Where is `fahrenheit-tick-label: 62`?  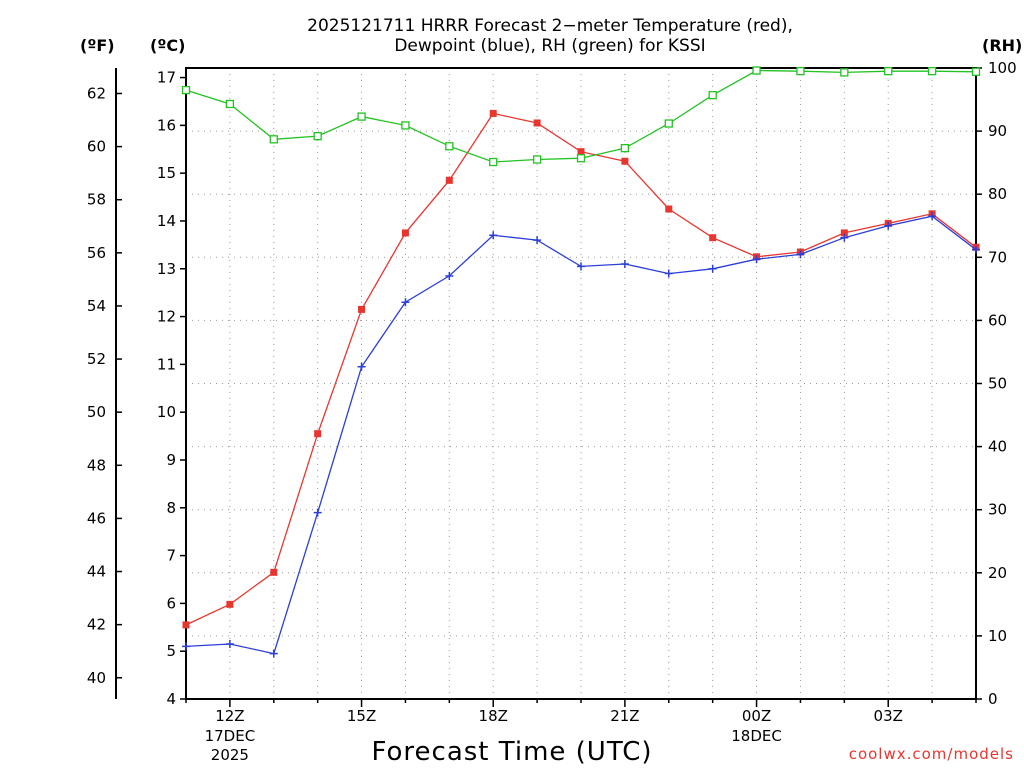 fahrenheit-tick-label: 62 is located at coordinates (96, 93).